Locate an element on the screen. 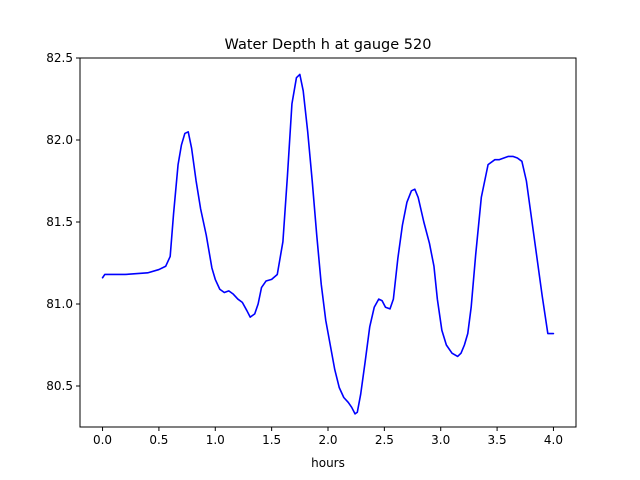 The width and height of the screenshot is (640, 480). y-tick-label: 81.5 is located at coordinates (59, 222).